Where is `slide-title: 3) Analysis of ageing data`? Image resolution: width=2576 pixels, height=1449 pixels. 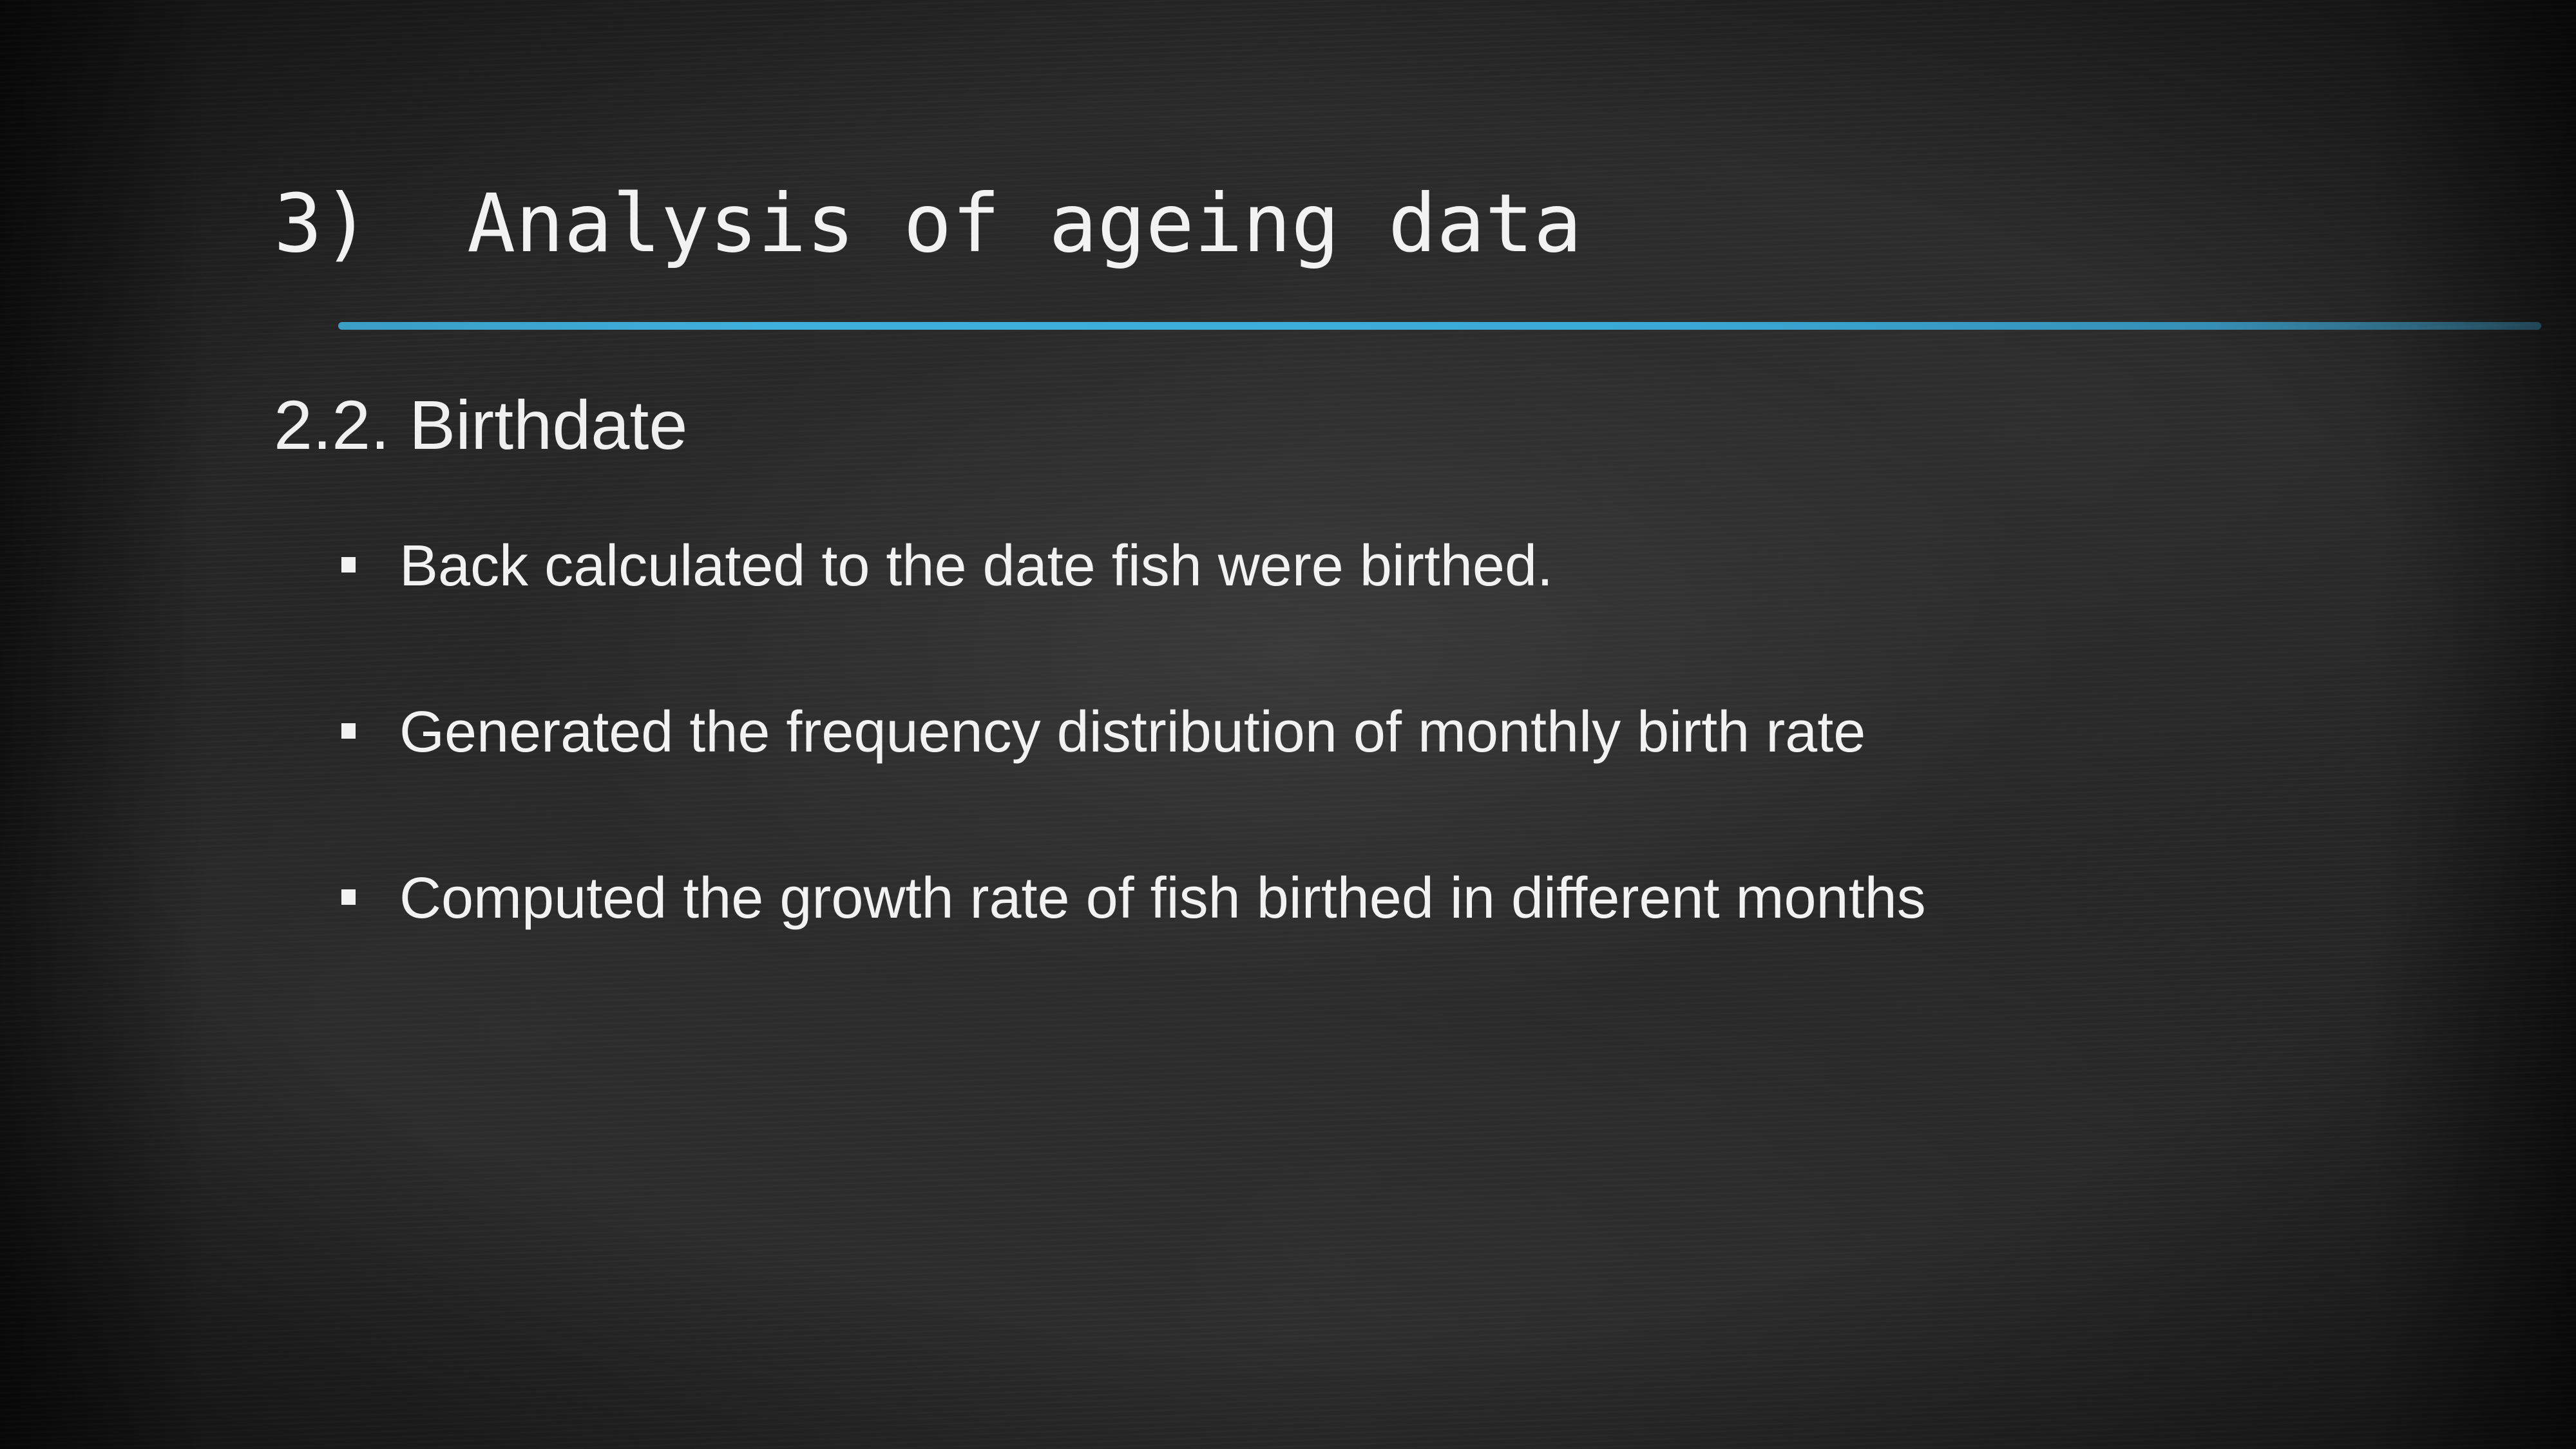
slide-title: 3) Analysis of ageing data is located at coordinates (928, 224).